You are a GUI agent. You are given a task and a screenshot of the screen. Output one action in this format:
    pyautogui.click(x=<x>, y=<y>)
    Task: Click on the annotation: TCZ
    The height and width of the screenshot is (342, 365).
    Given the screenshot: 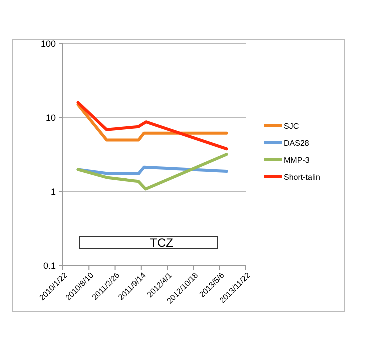 What is the action you would take?
    pyautogui.click(x=162, y=243)
    